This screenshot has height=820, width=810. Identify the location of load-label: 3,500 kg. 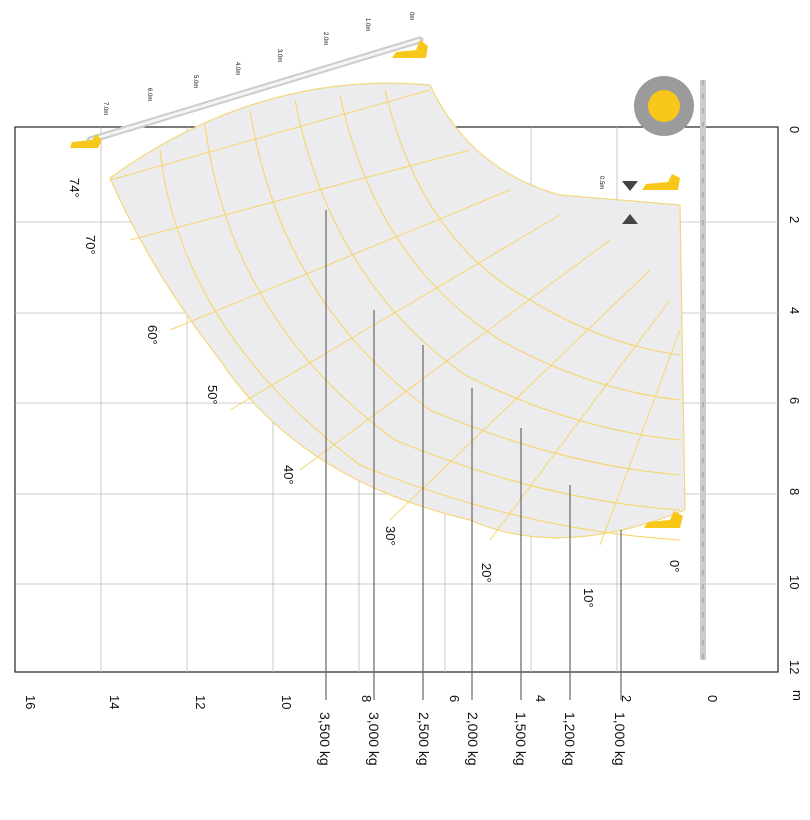
(325, 739).